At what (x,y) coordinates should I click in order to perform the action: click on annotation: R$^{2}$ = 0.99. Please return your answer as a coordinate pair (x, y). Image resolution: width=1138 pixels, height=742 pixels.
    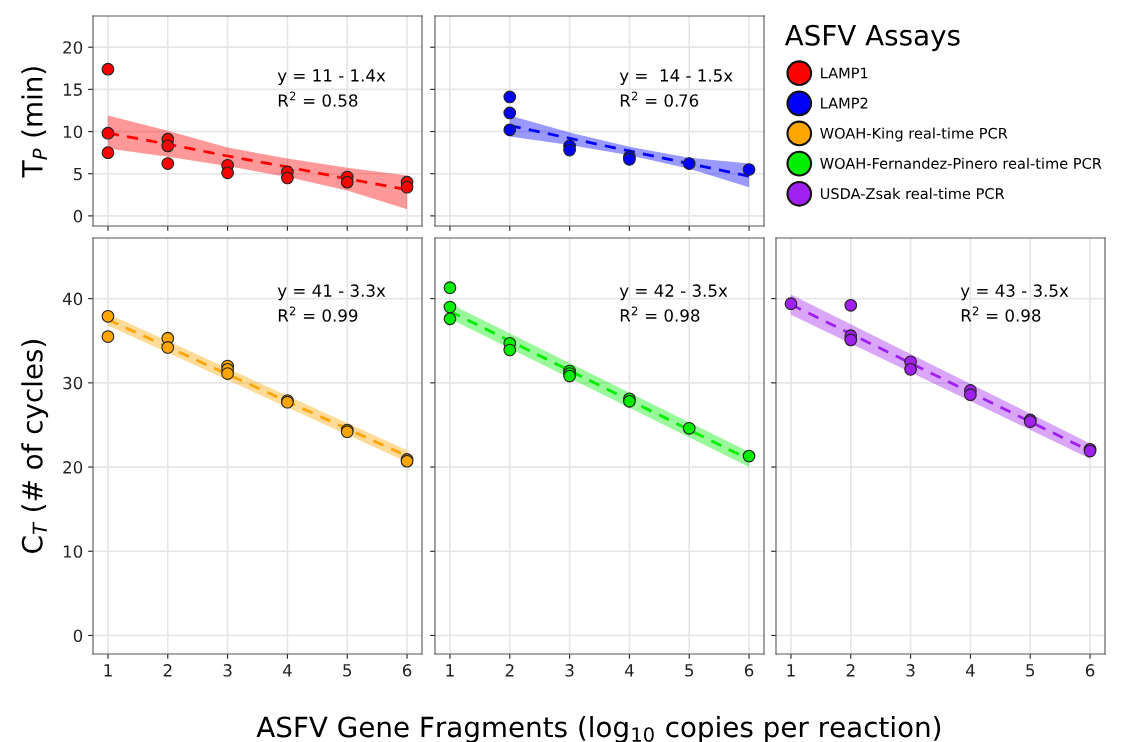
    Looking at the image, I should click on (318, 314).